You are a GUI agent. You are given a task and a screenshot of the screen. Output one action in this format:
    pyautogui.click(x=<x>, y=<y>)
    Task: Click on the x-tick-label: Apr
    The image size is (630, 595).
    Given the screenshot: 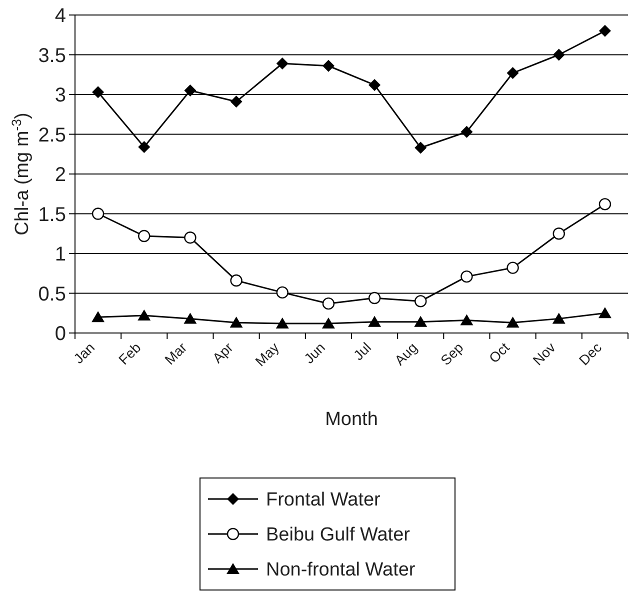 What is the action you would take?
    pyautogui.click(x=222, y=352)
    